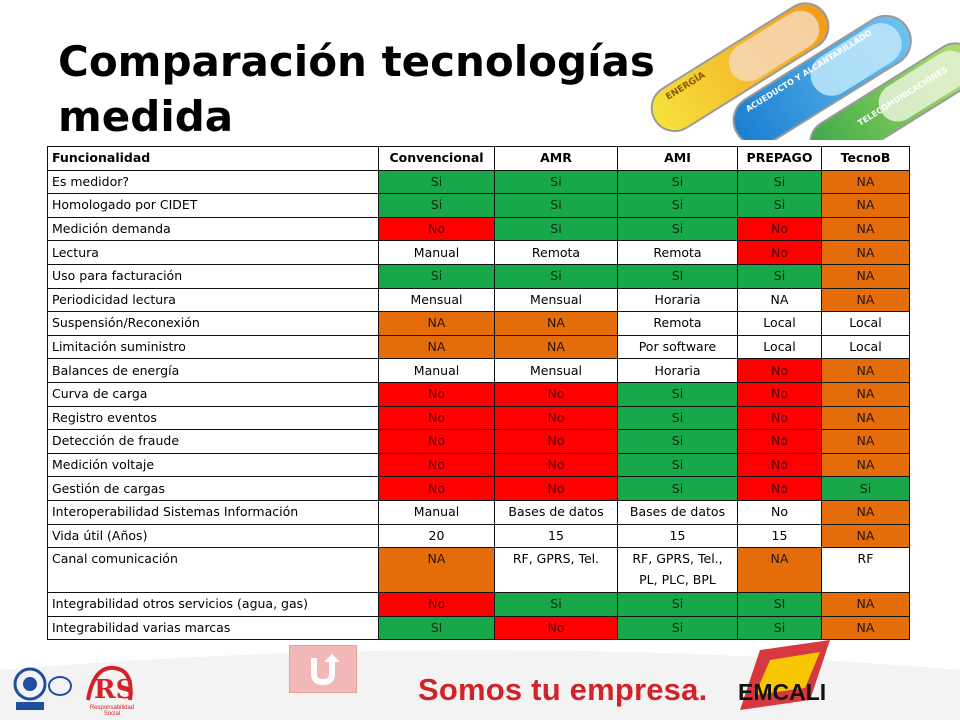 This screenshot has height=720, width=960. I want to click on table-cell: Mensual, so click(556, 300).